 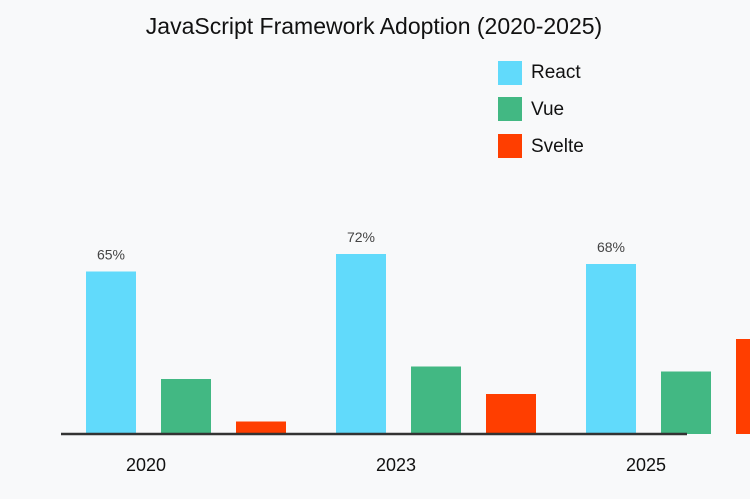 I want to click on bar-react-2023, so click(x=361, y=344).